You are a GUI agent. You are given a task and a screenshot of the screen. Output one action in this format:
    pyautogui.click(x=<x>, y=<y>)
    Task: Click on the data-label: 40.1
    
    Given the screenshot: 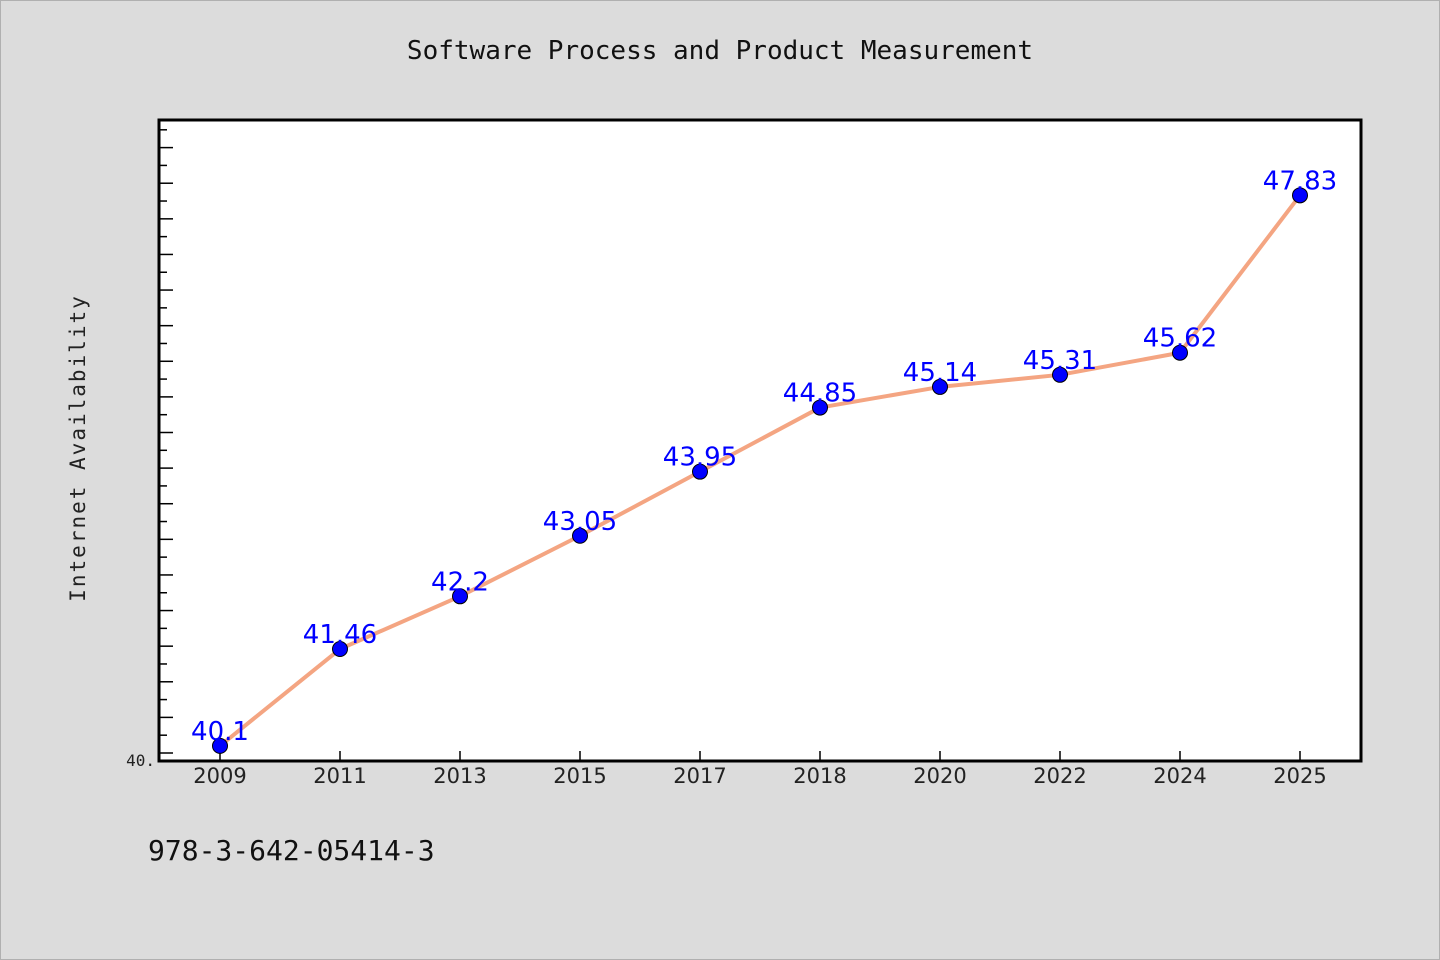 What is the action you would take?
    pyautogui.click(x=220, y=732)
    